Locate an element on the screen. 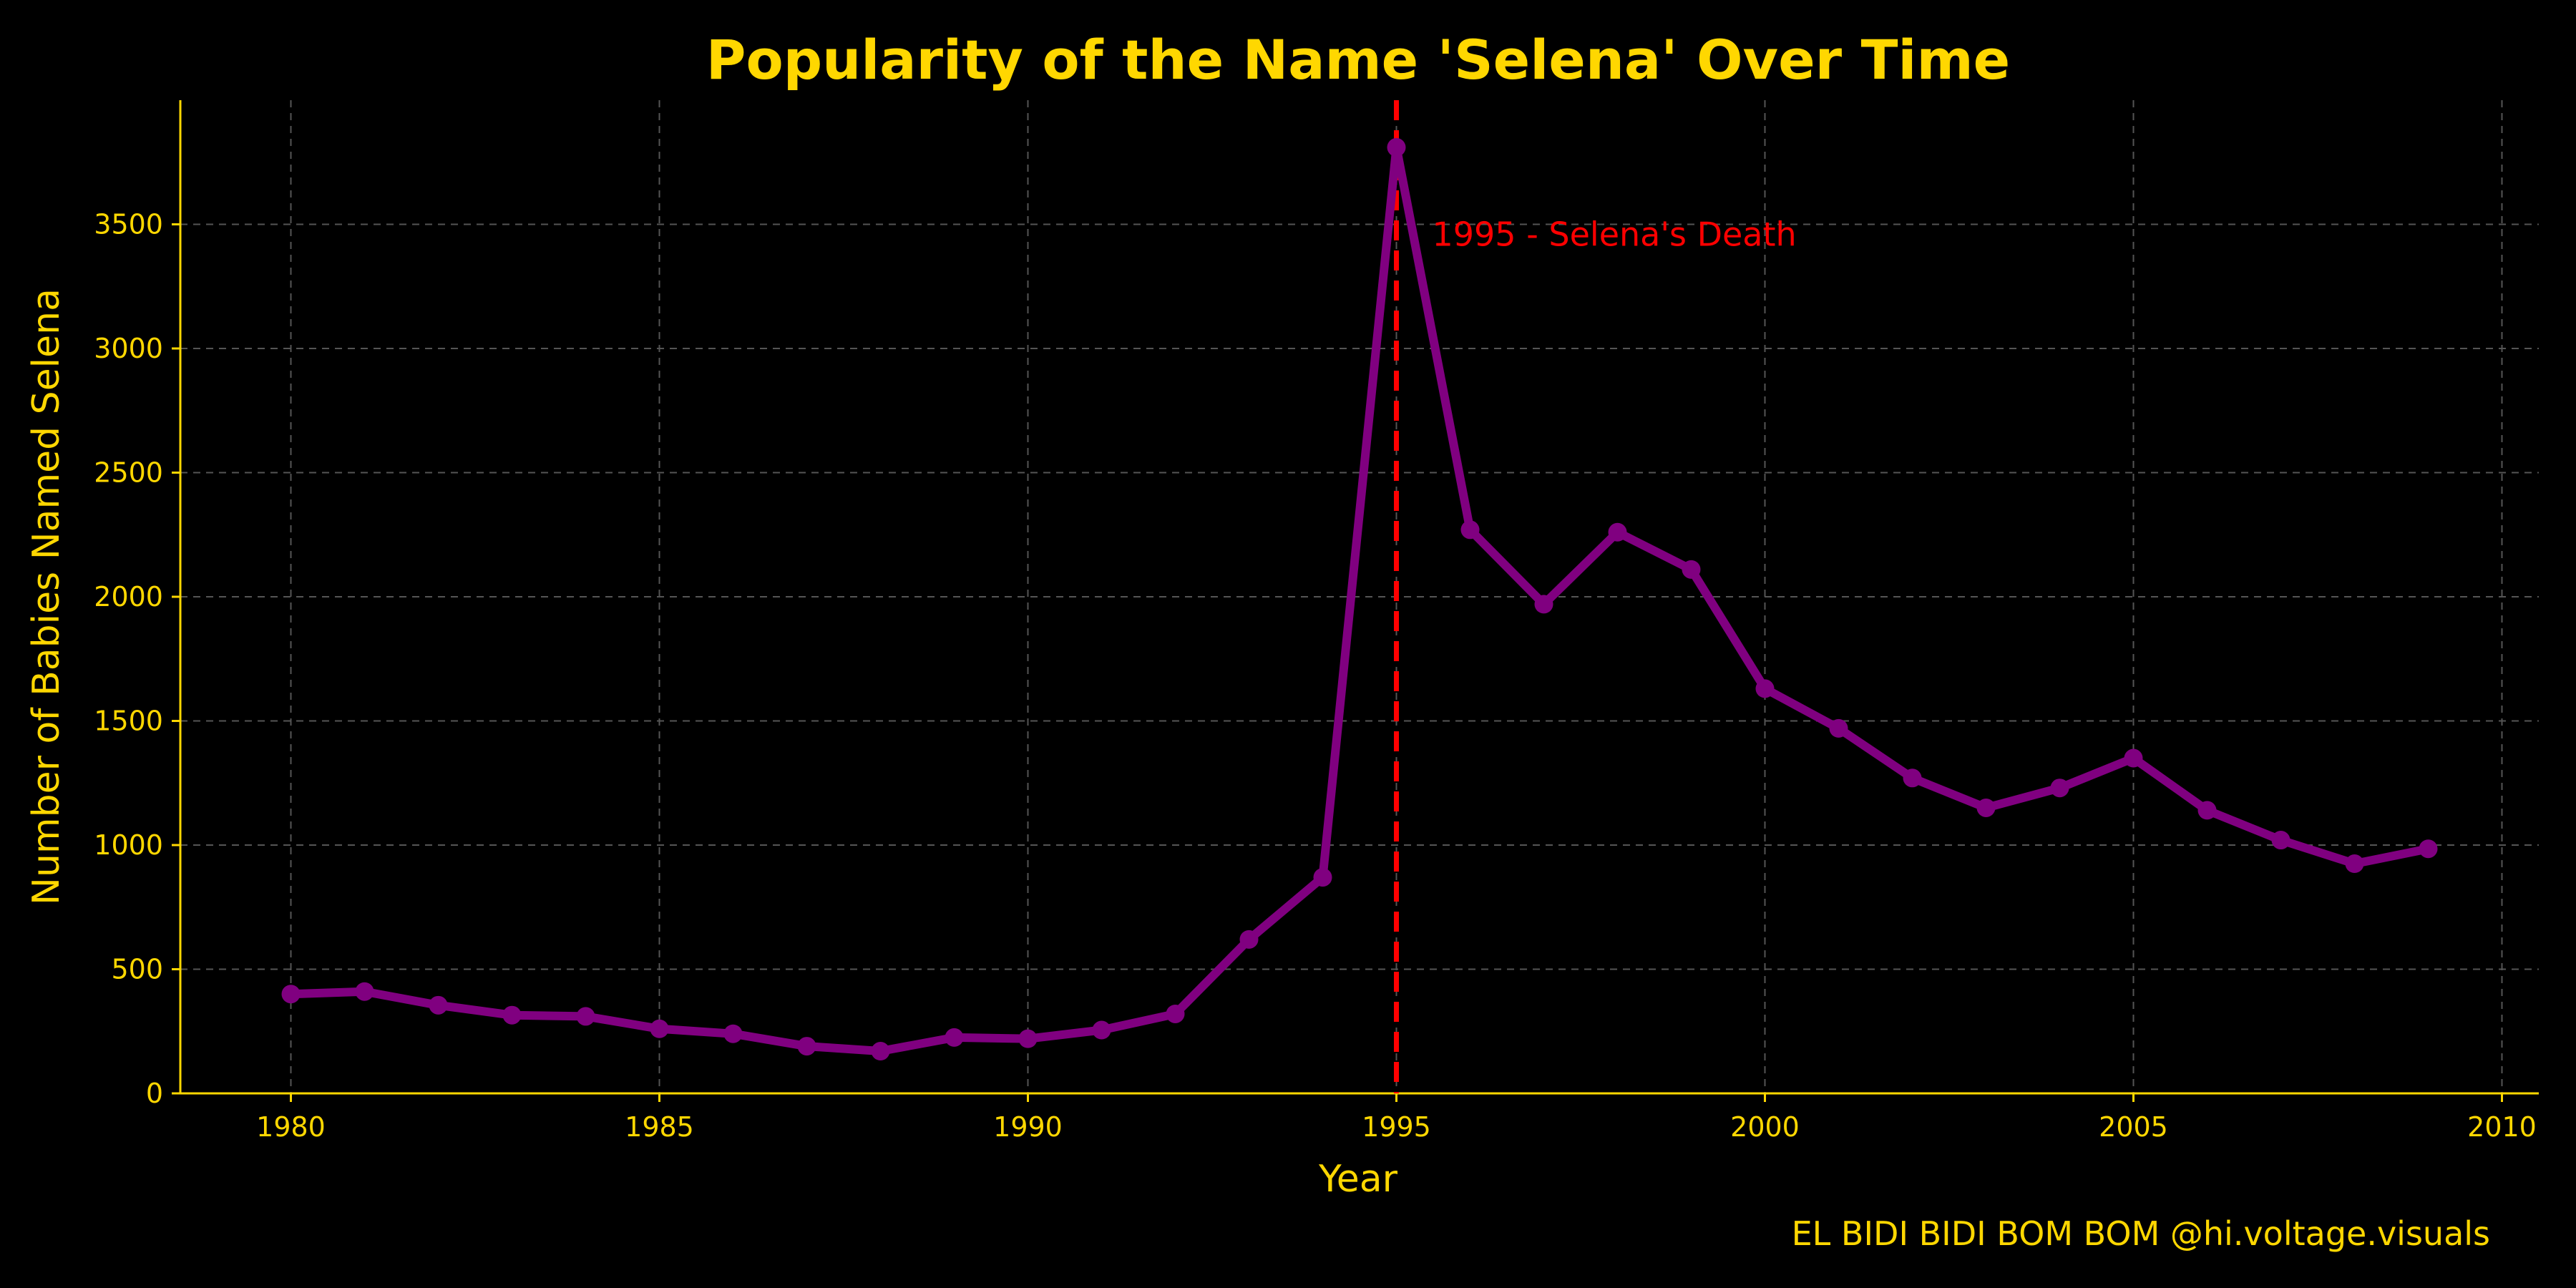  y-tick-label: 1500 is located at coordinates (128, 721).